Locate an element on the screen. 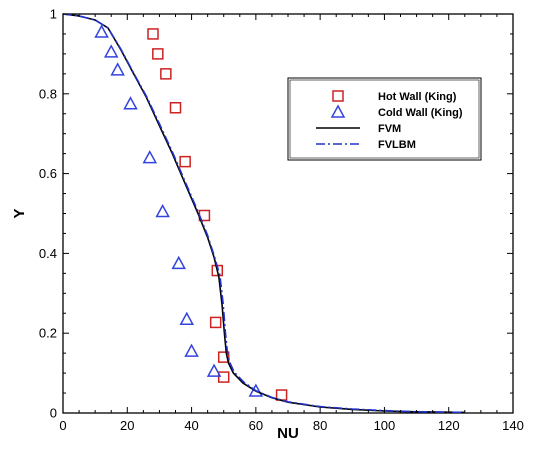  x-tick-label: 140 is located at coordinates (513, 425).